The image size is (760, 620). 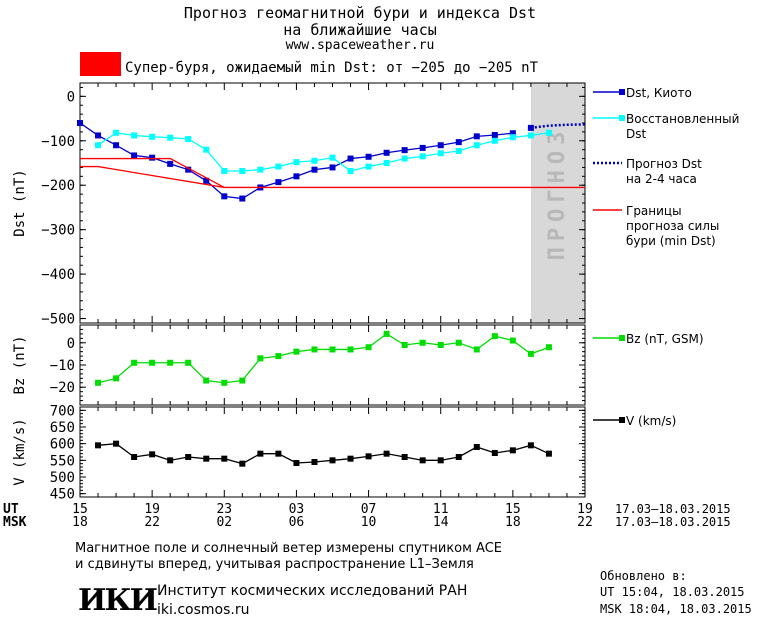 What do you see at coordinates (152, 509) in the screenshot?
I see `ut-tick-label: 19` at bounding box center [152, 509].